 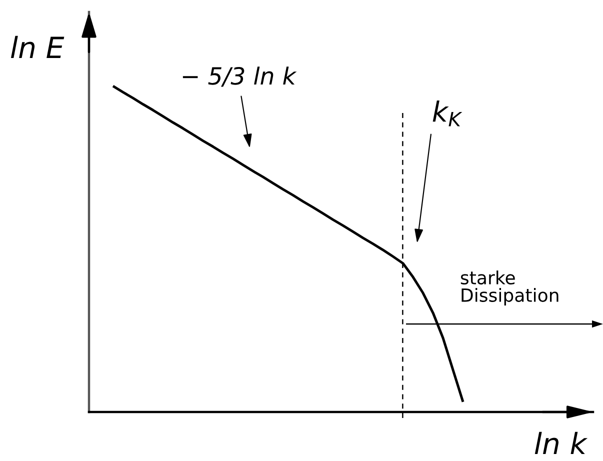 What do you see at coordinates (239, 76) in the screenshot?
I see `annotation: − 5/3 ln k` at bounding box center [239, 76].